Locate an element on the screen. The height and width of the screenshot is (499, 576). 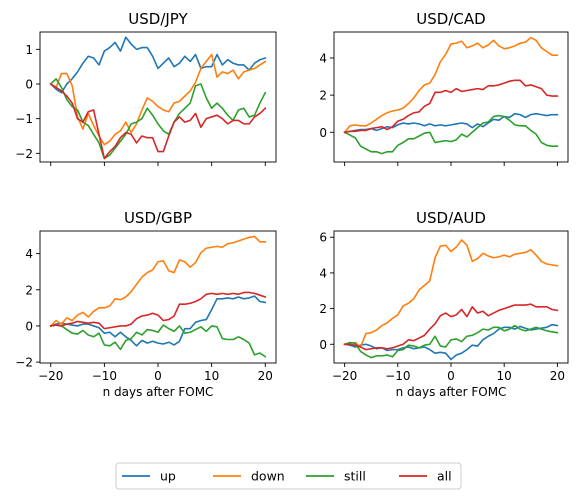
panel-usd-jpy: USD/JPY −2 −1 0 1 is located at coordinates (146, 88).